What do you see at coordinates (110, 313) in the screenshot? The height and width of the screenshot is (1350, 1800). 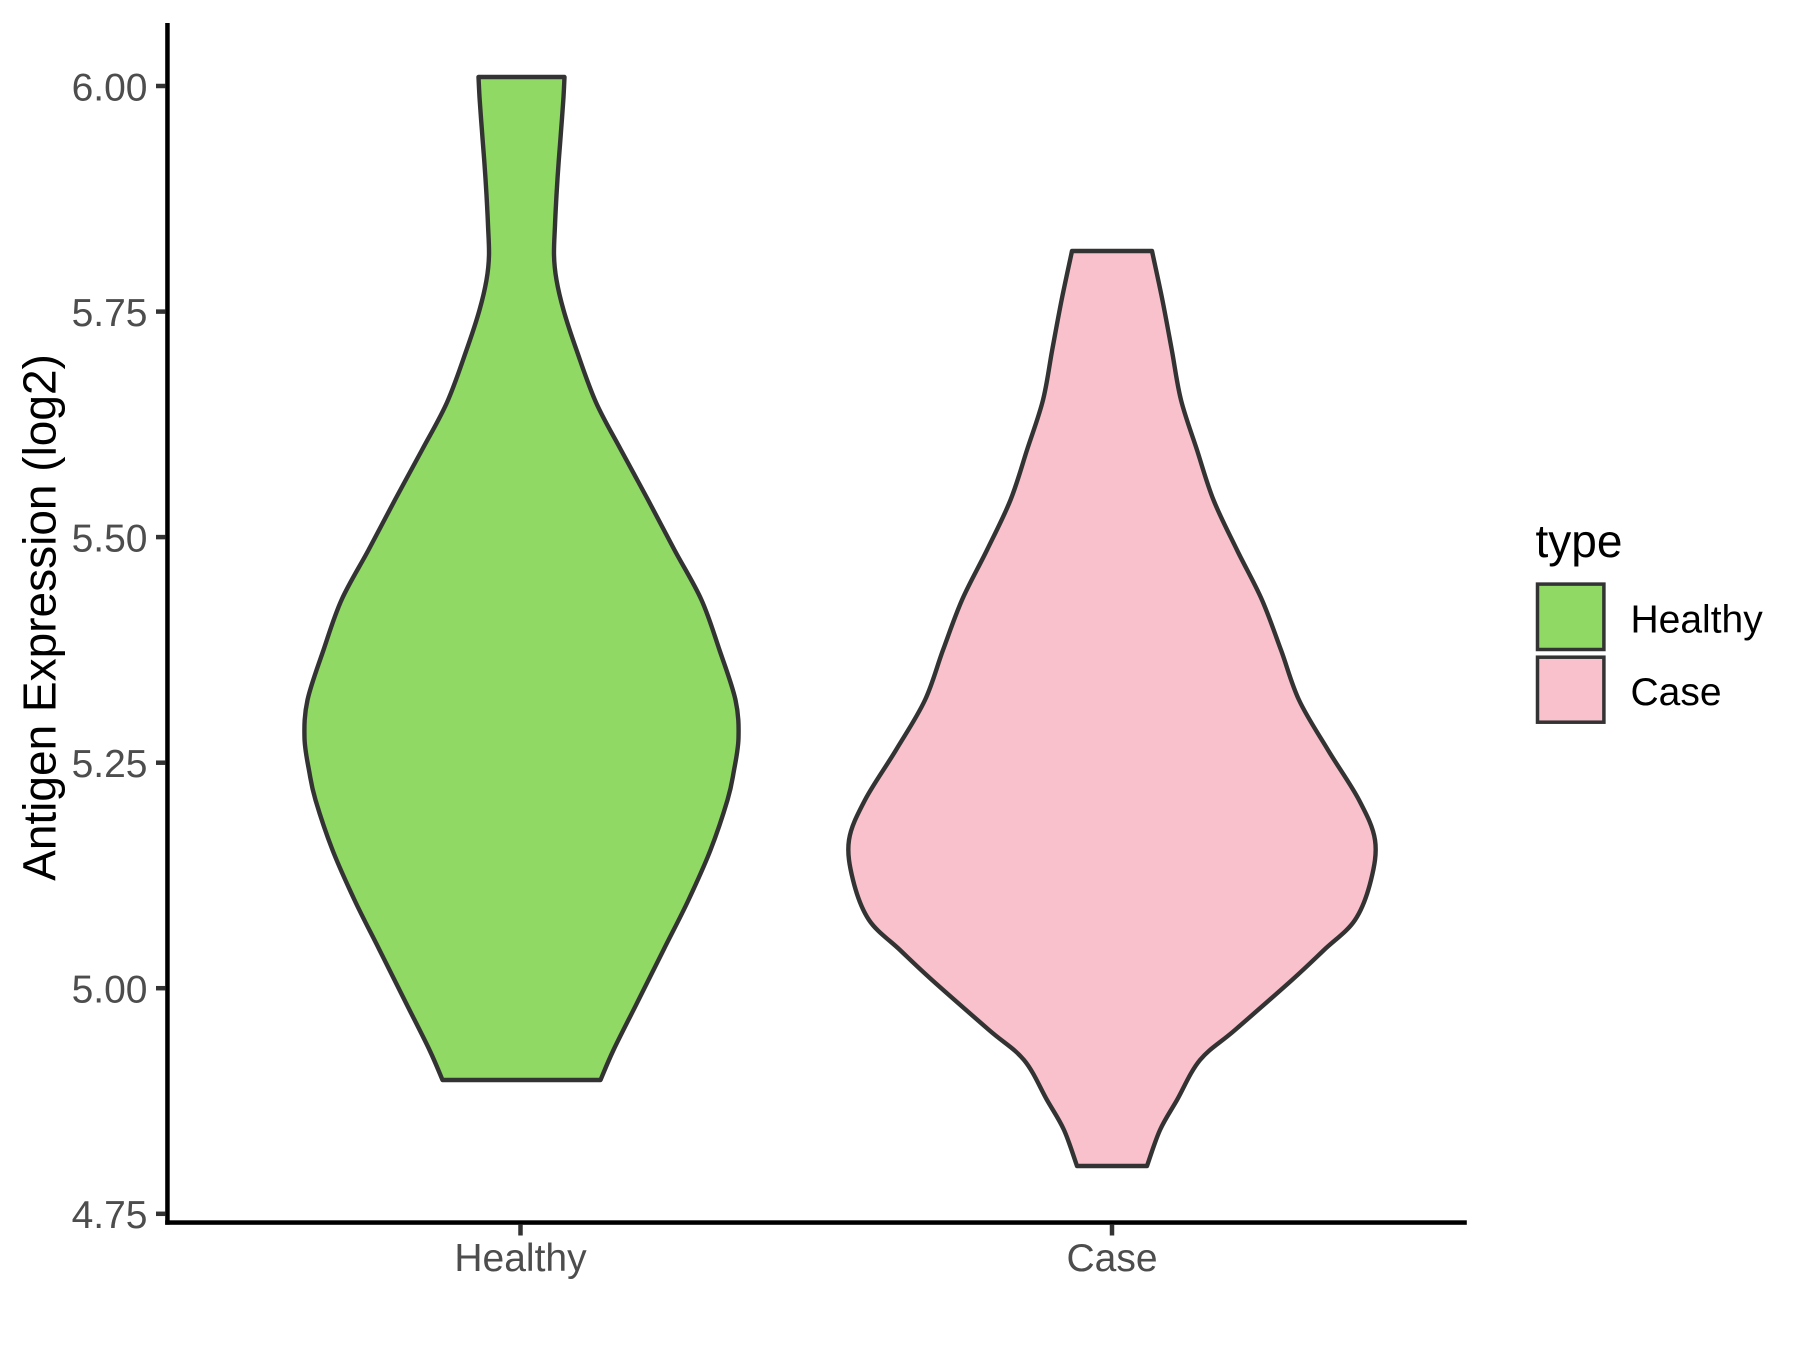 I see `svg-text: 5.75` at bounding box center [110, 313].